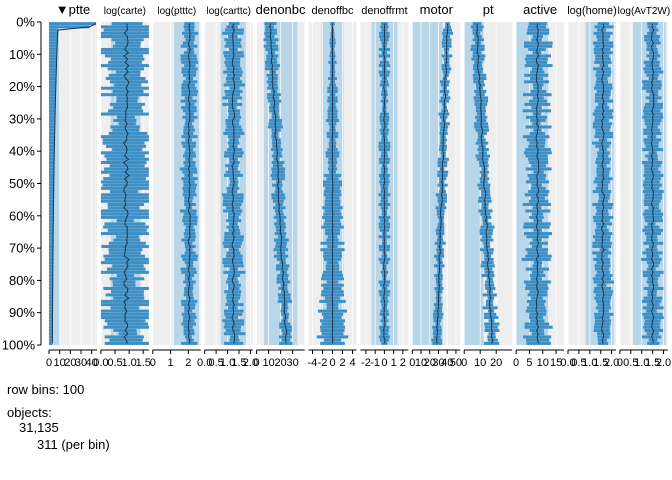 Image resolution: width=672 pixels, height=480 pixels. Describe the element at coordinates (567, 363) in the screenshot. I see `panel-log(home)-x-tick-label: 0.0` at that location.